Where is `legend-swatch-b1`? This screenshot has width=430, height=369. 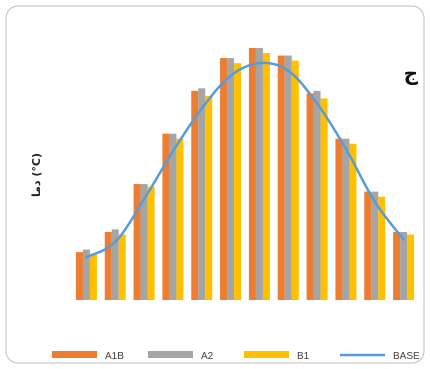 legend-swatch-b1 is located at coordinates (266, 354).